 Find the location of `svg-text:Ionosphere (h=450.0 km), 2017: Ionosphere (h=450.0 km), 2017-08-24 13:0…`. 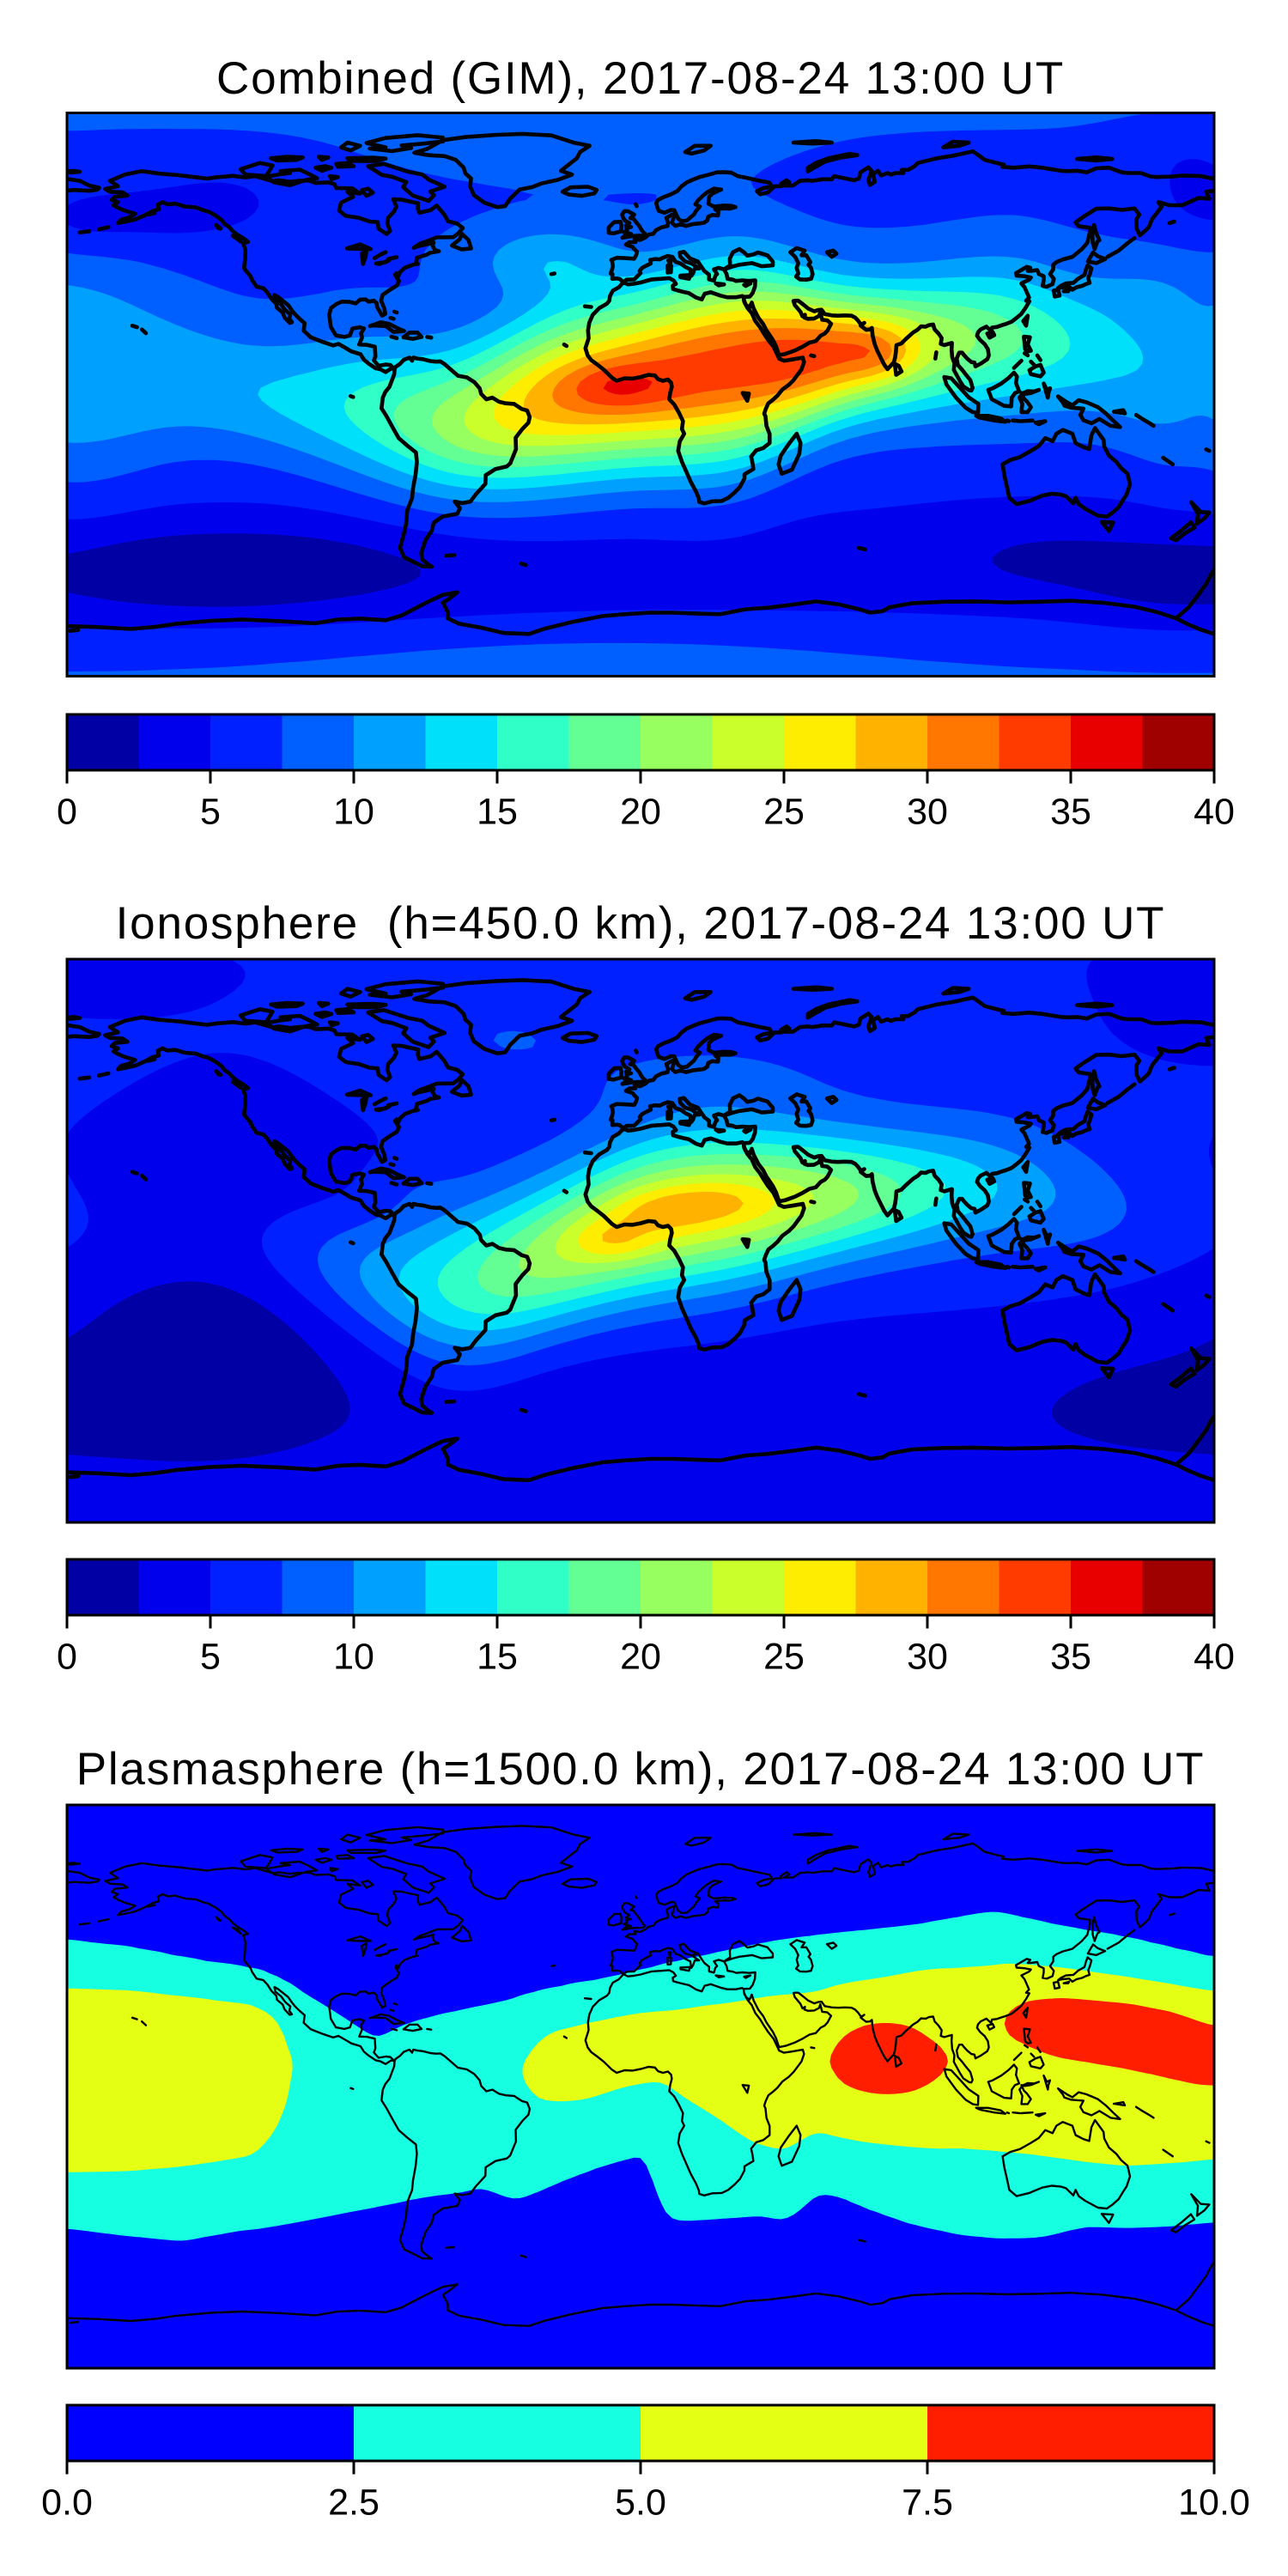

svg-text:Ionosphere (h=450.0 km), 2017: Ionosphere (h=450.0 km), 2017-08-24 13:0… is located at coordinates (641, 924).